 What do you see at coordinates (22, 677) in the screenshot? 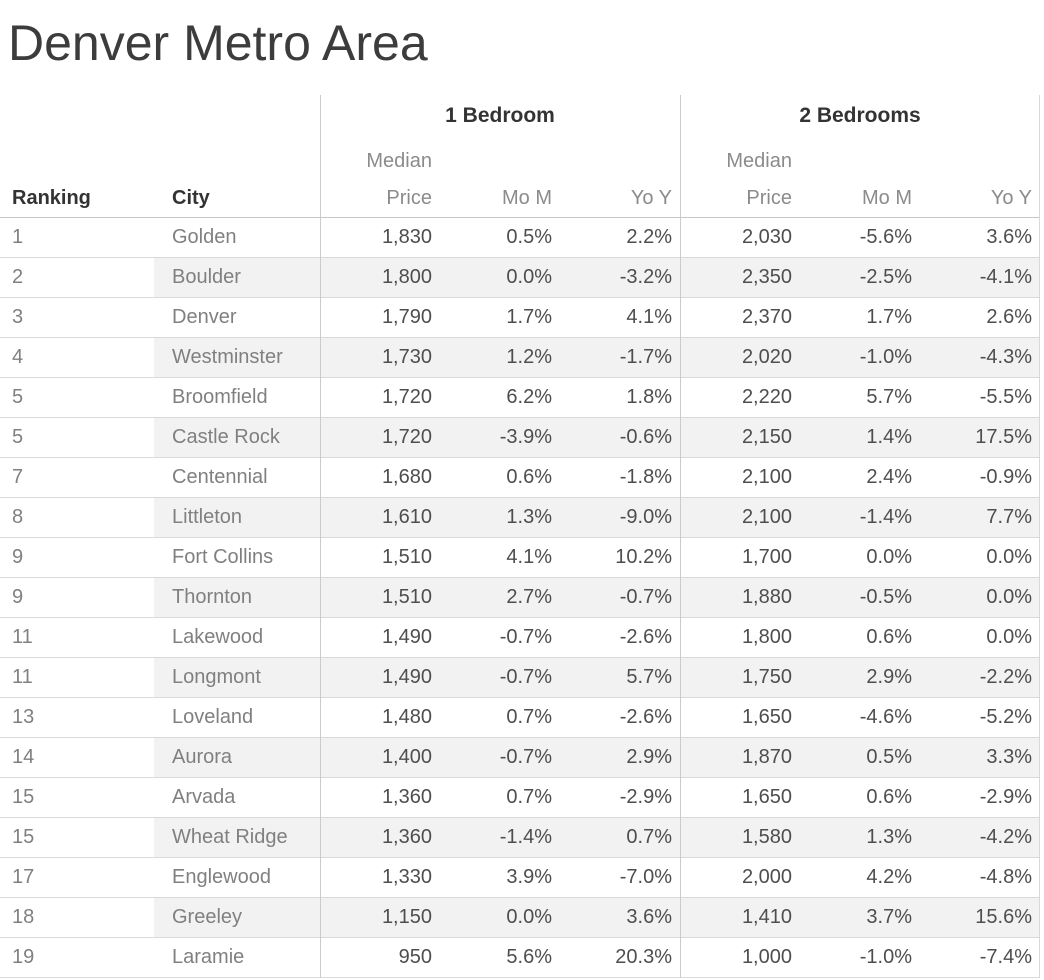
I see `ranking-cell: 11` at bounding box center [22, 677].